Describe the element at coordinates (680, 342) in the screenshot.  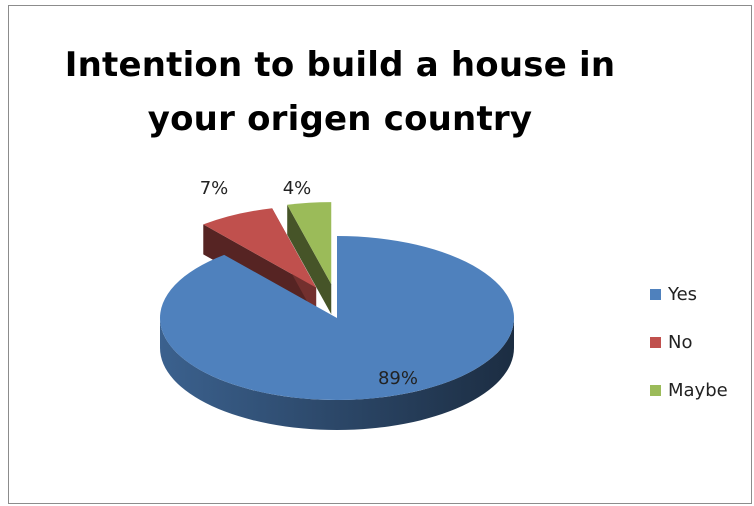
I see `legend-label-no: No` at that location.